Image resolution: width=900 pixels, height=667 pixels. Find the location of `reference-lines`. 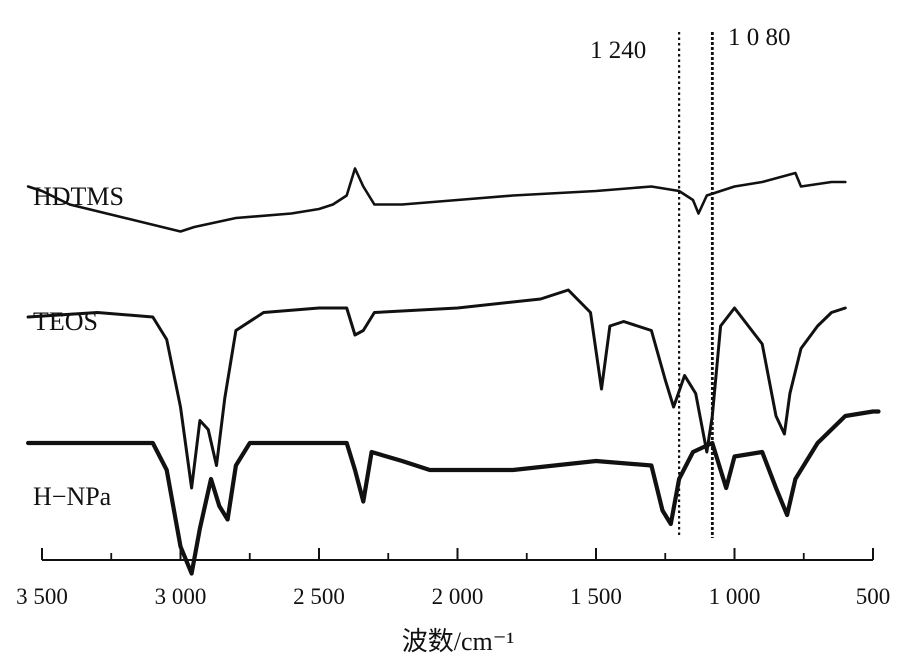

reference-lines is located at coordinates (695, 285).